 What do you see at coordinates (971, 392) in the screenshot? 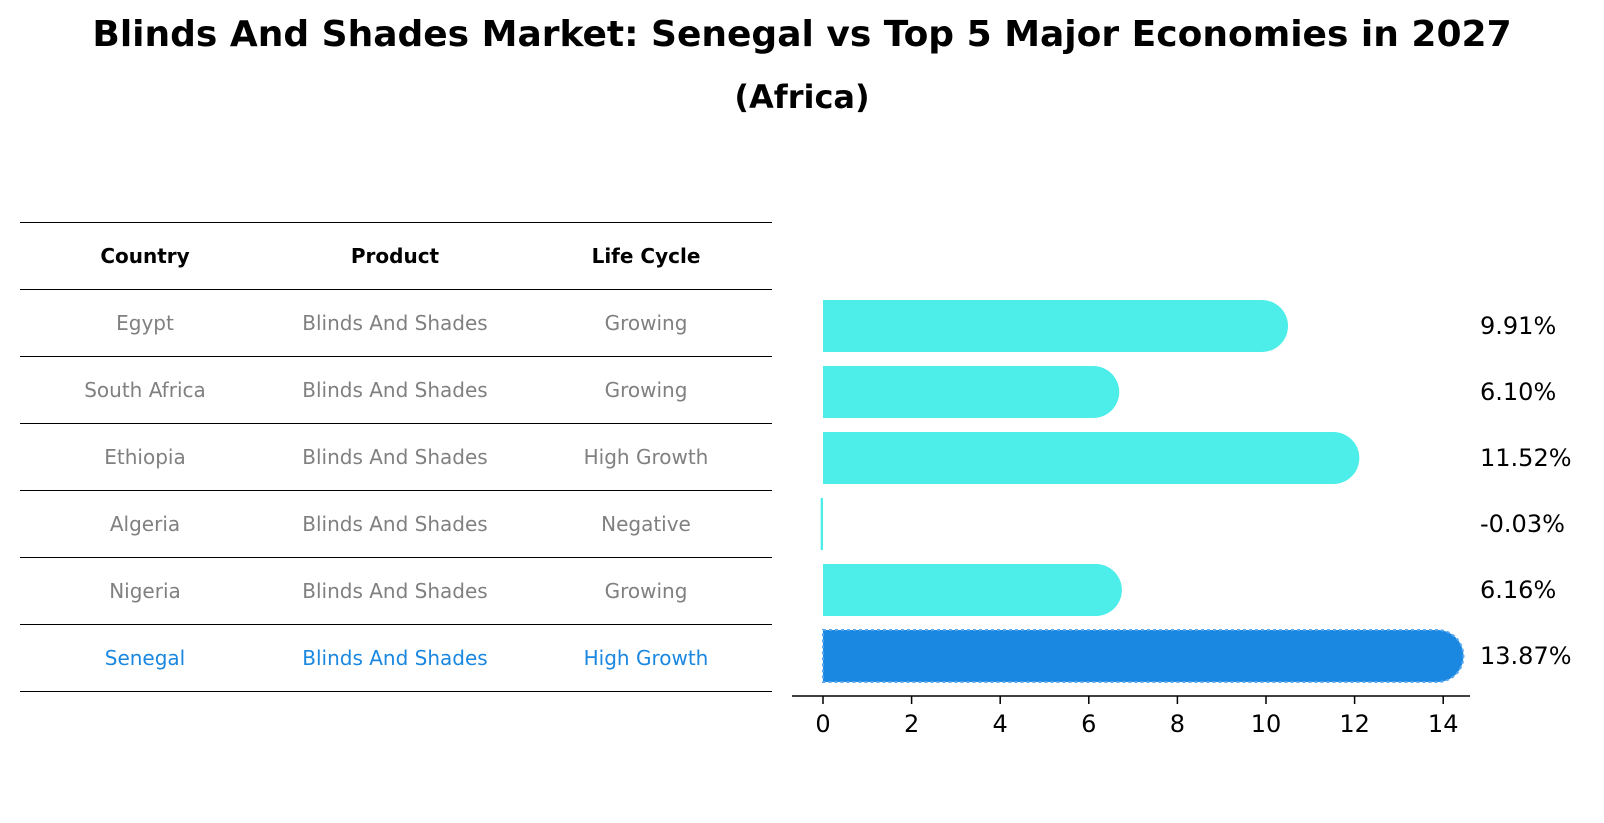
I see `bar-south-africa` at bounding box center [971, 392].